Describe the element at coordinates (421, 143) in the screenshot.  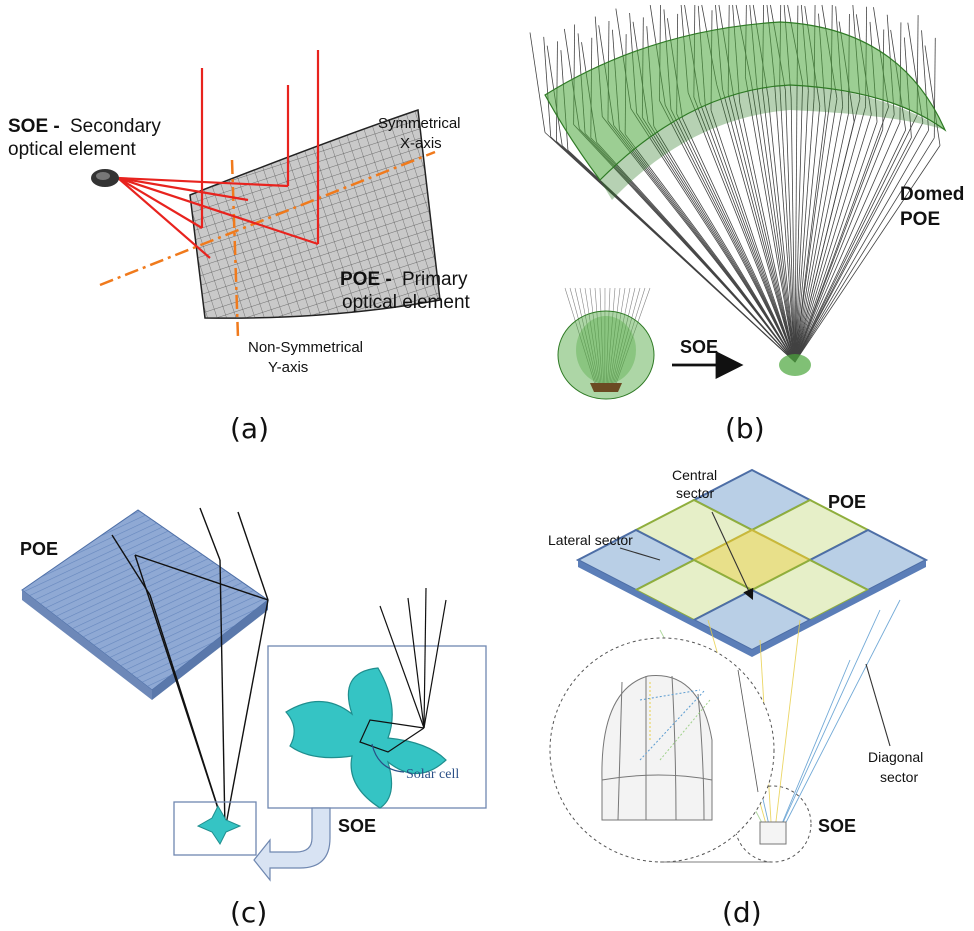
I see `x-axis-label-2: X-axis` at that location.